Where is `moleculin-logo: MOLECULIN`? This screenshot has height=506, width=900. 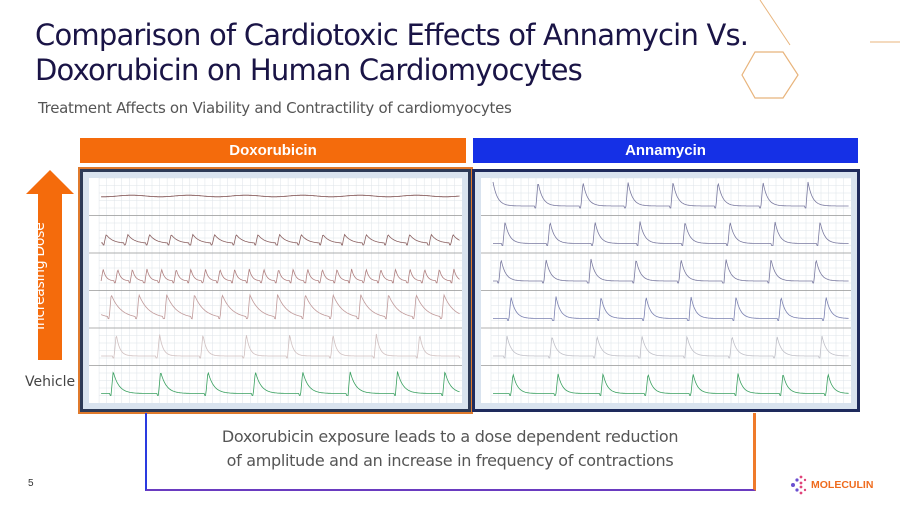
moleculin-logo: MOLECULIN is located at coordinates (831, 485).